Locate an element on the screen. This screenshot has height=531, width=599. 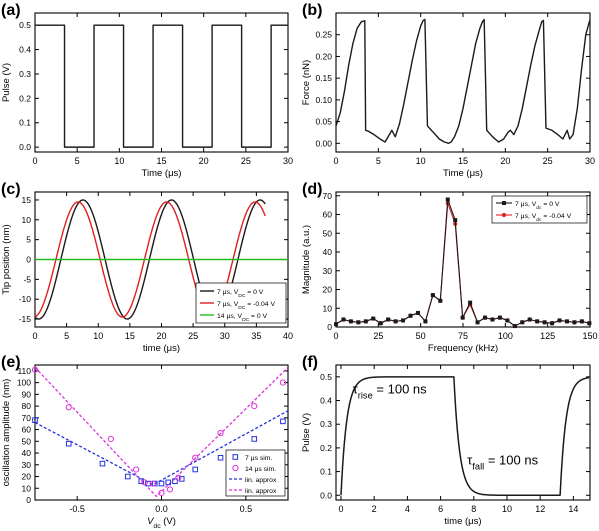
x-axis-label: Time (μs) is located at coordinates (162, 173).